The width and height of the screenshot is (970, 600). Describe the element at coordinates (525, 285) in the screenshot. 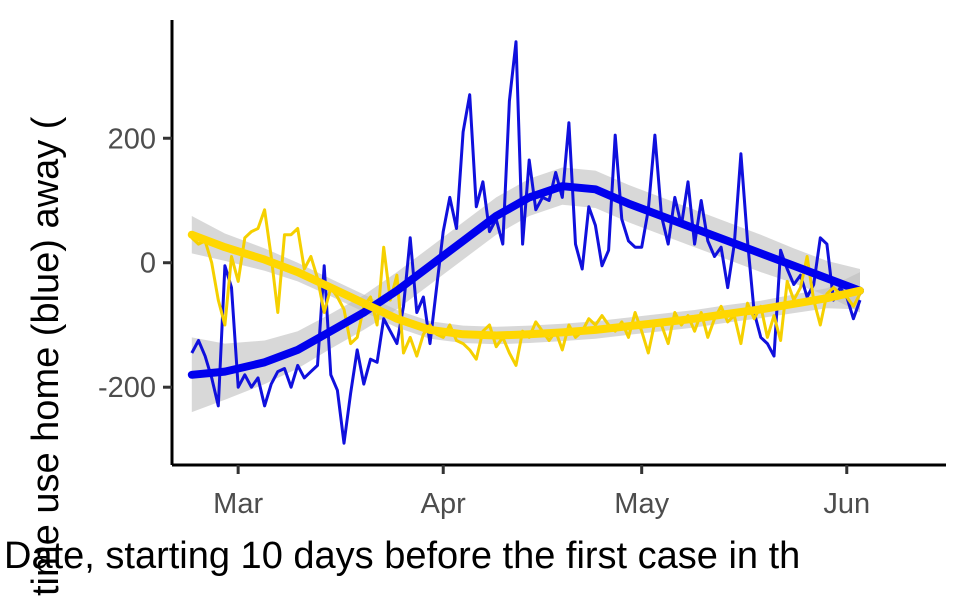

I see `smooth-line-away_smooth` at that location.